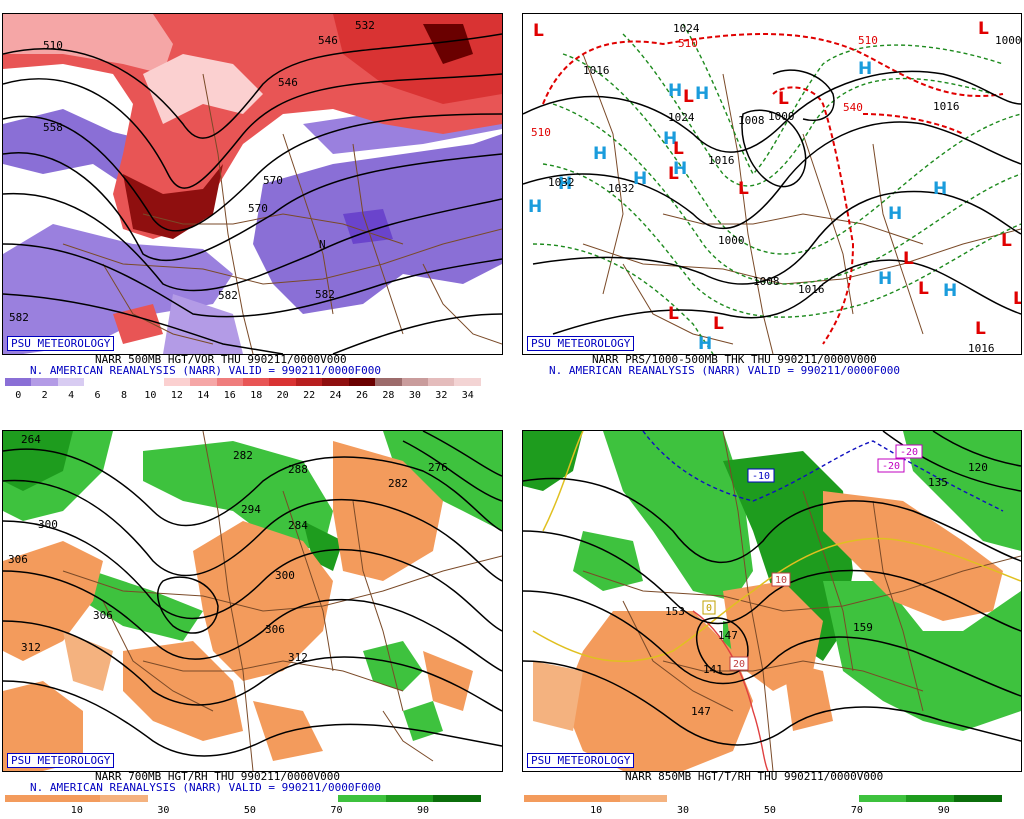 Image resolution: width=1024 pixels, height=819 pixels. I want to click on colorbar-tick-label: 4, so click(71, 395).